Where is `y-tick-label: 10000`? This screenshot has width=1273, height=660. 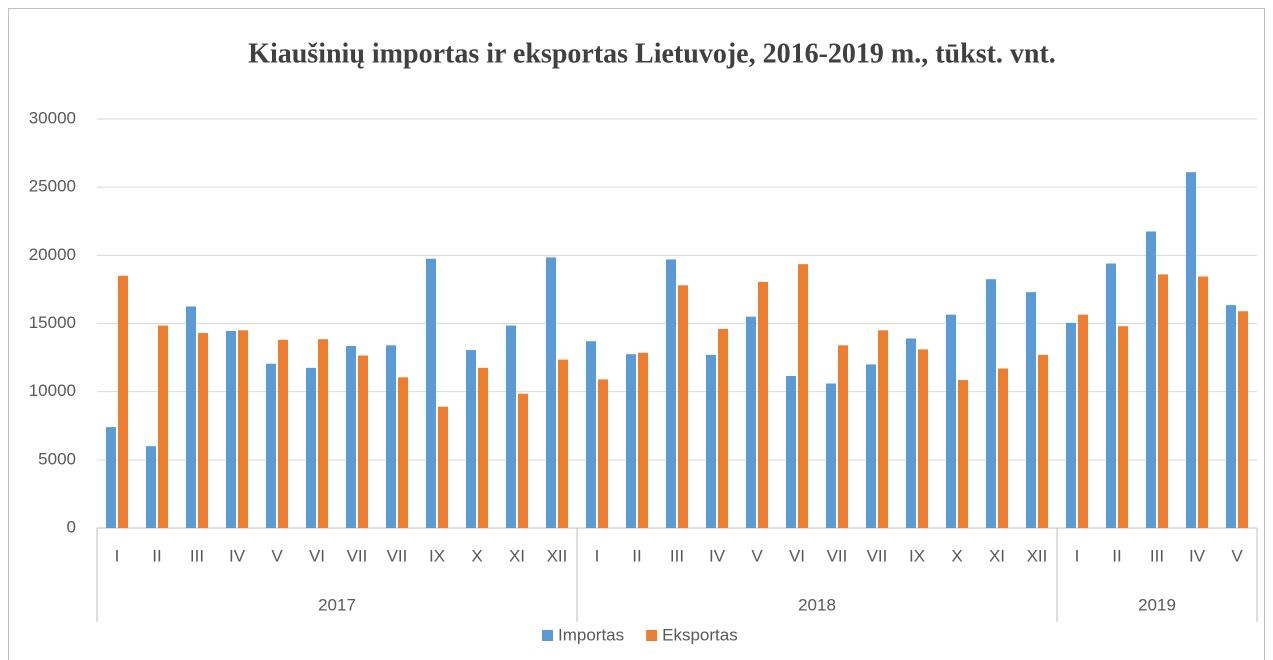
y-tick-label: 10000 is located at coordinates (52, 390).